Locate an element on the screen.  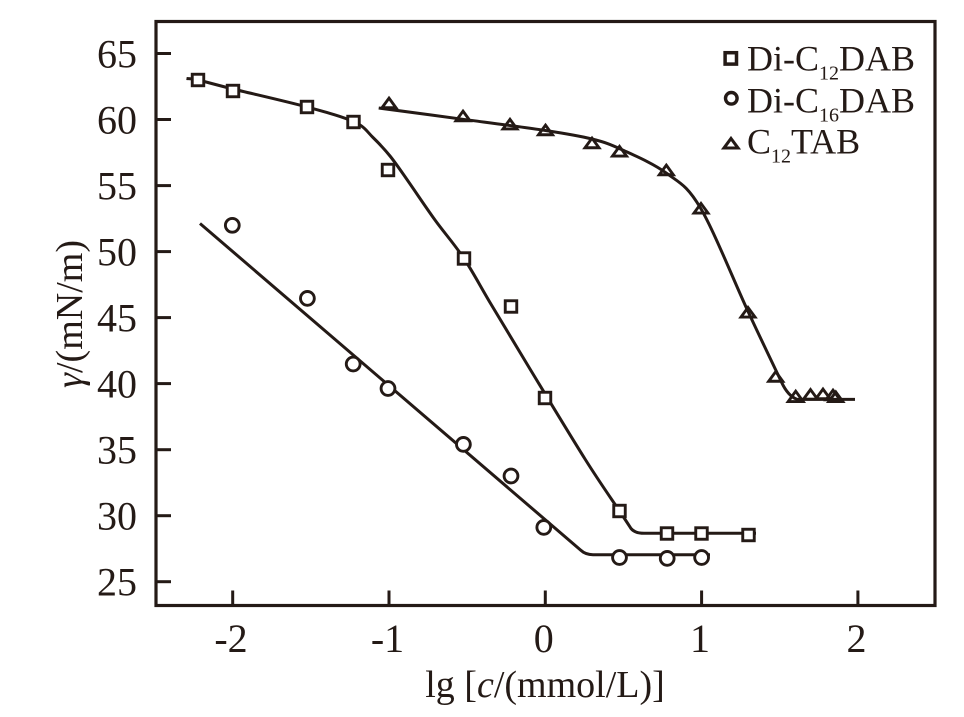
svg-text: 35 is located at coordinates (117, 450).